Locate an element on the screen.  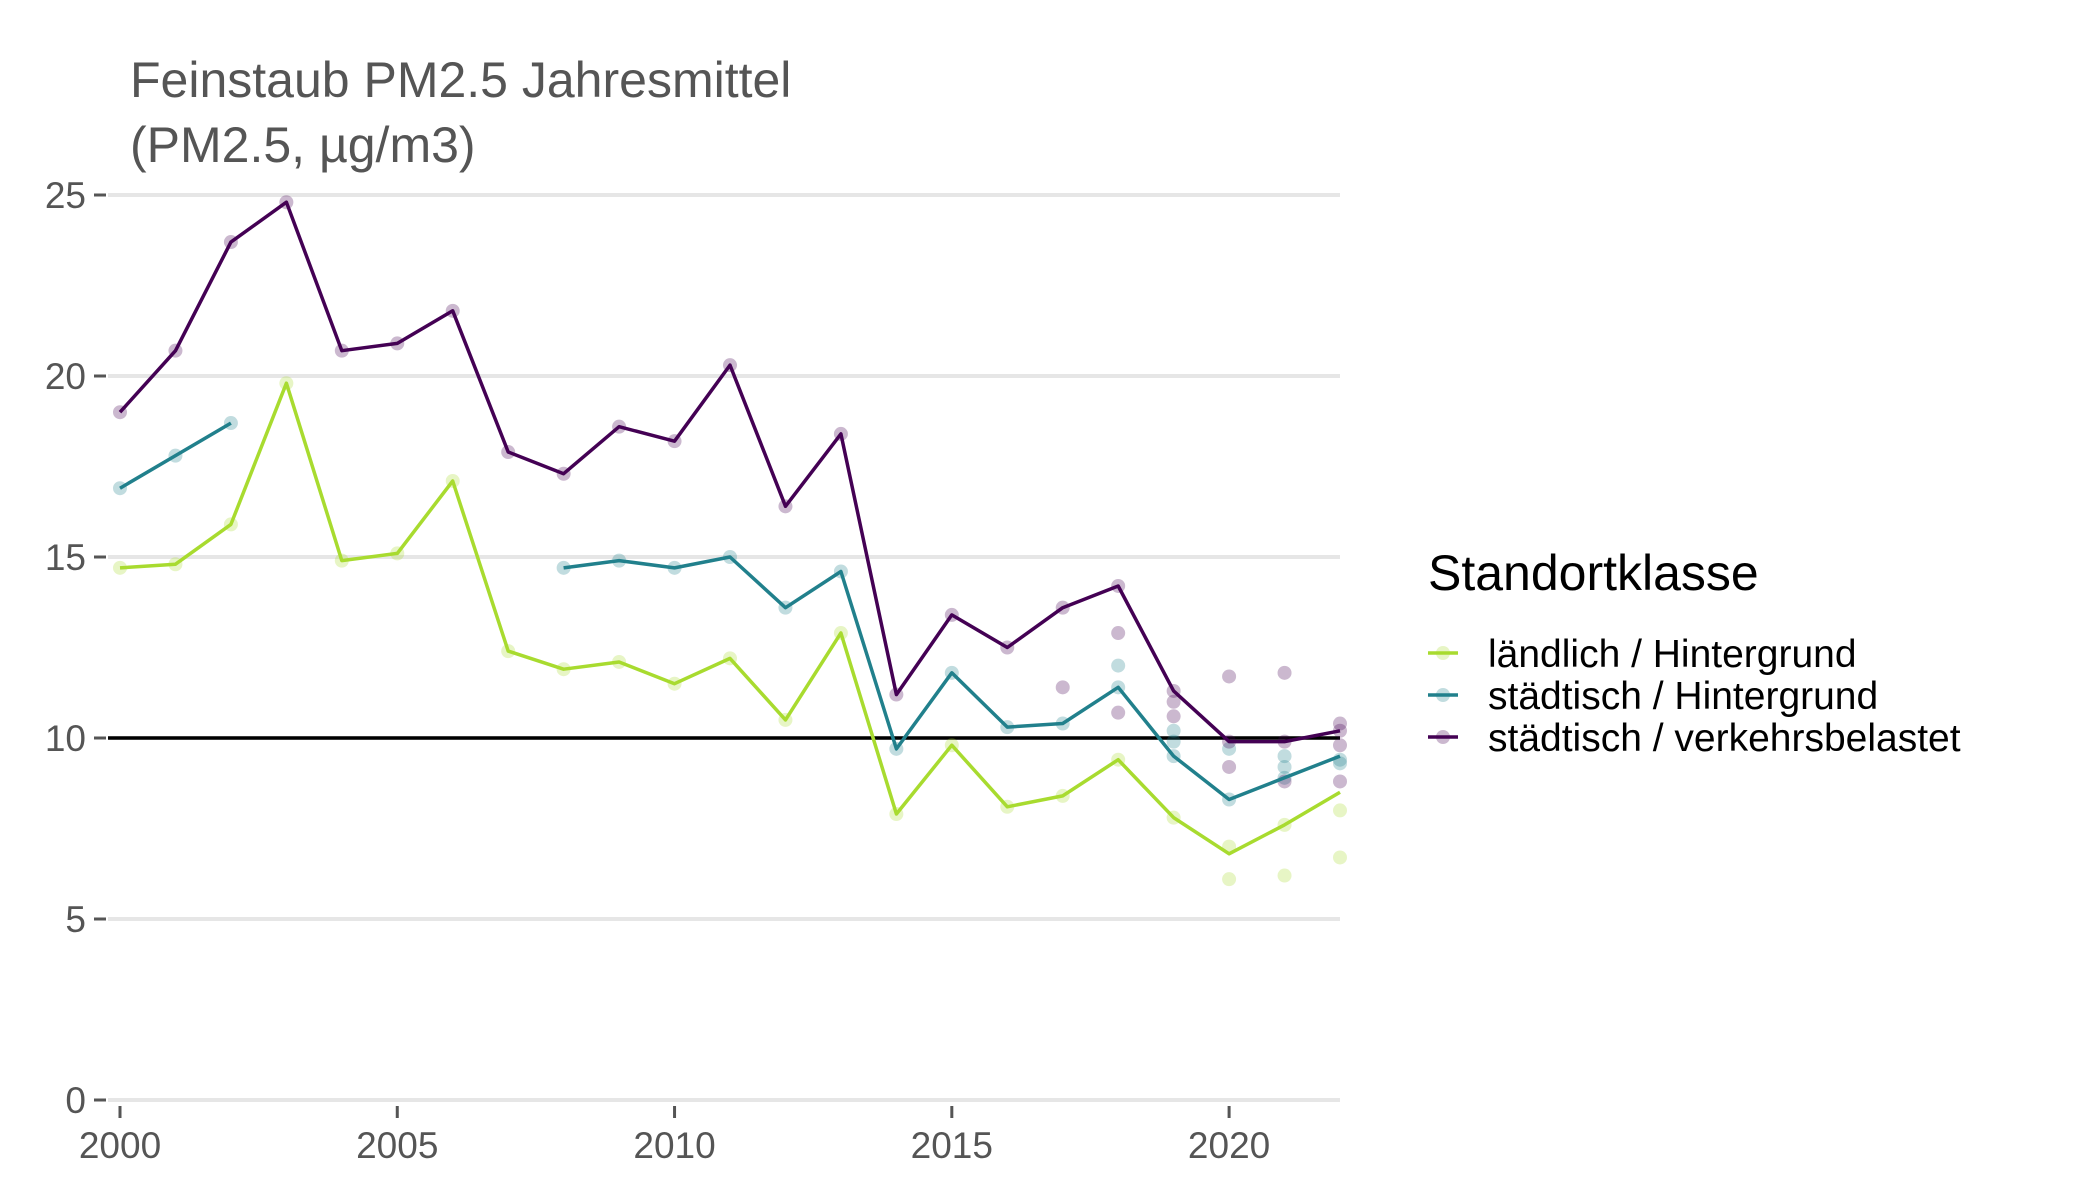
legend-label: städtisch / verkehrsbelastet is located at coordinates (1724, 738).